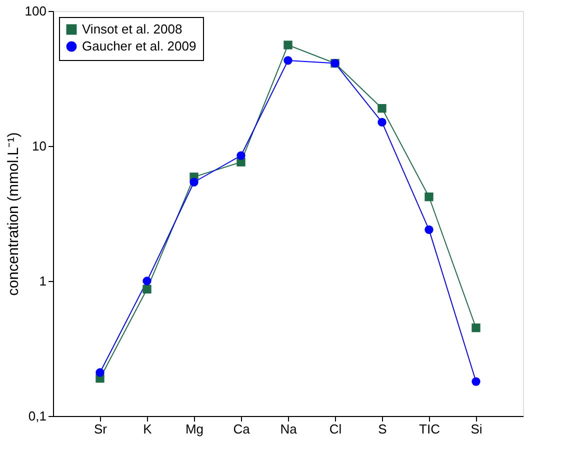 Image resolution: width=575 pixels, height=452 pixels. Describe the element at coordinates (383, 429) in the screenshot. I see `x-tick-label: S` at that location.